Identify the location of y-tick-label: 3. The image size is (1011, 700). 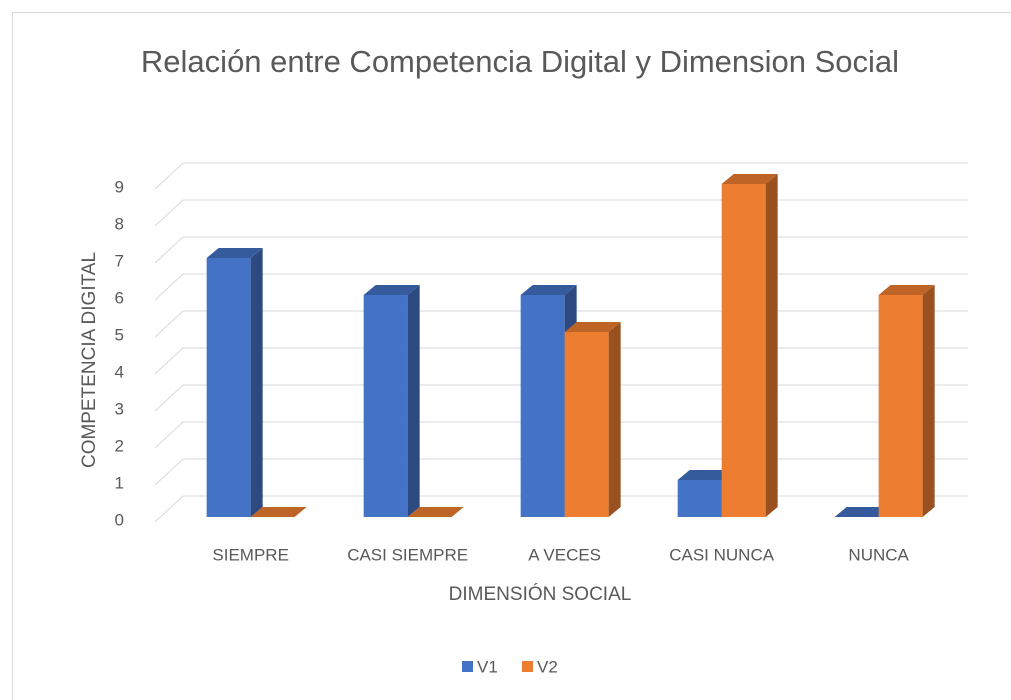
(119, 408).